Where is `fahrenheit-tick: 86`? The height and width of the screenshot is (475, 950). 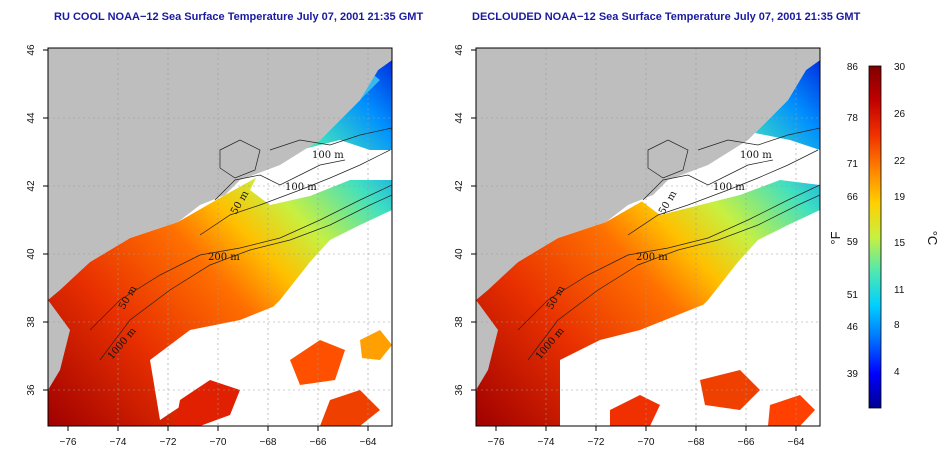 fahrenheit-tick: 86 is located at coordinates (853, 67).